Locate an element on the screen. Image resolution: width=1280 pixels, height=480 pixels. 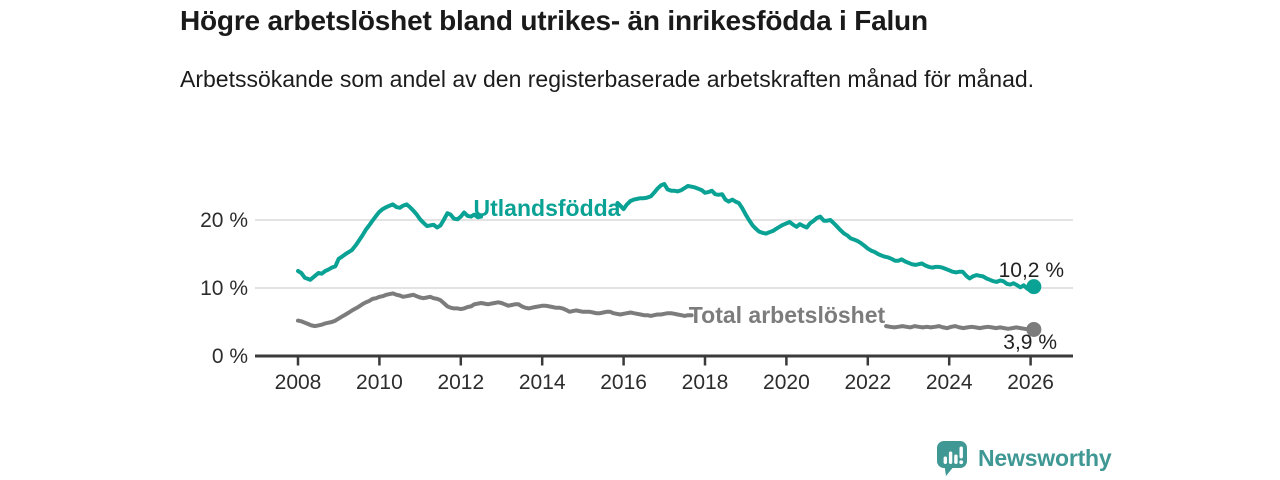
x-tick-label-2026: 2026 is located at coordinates (1030, 382).